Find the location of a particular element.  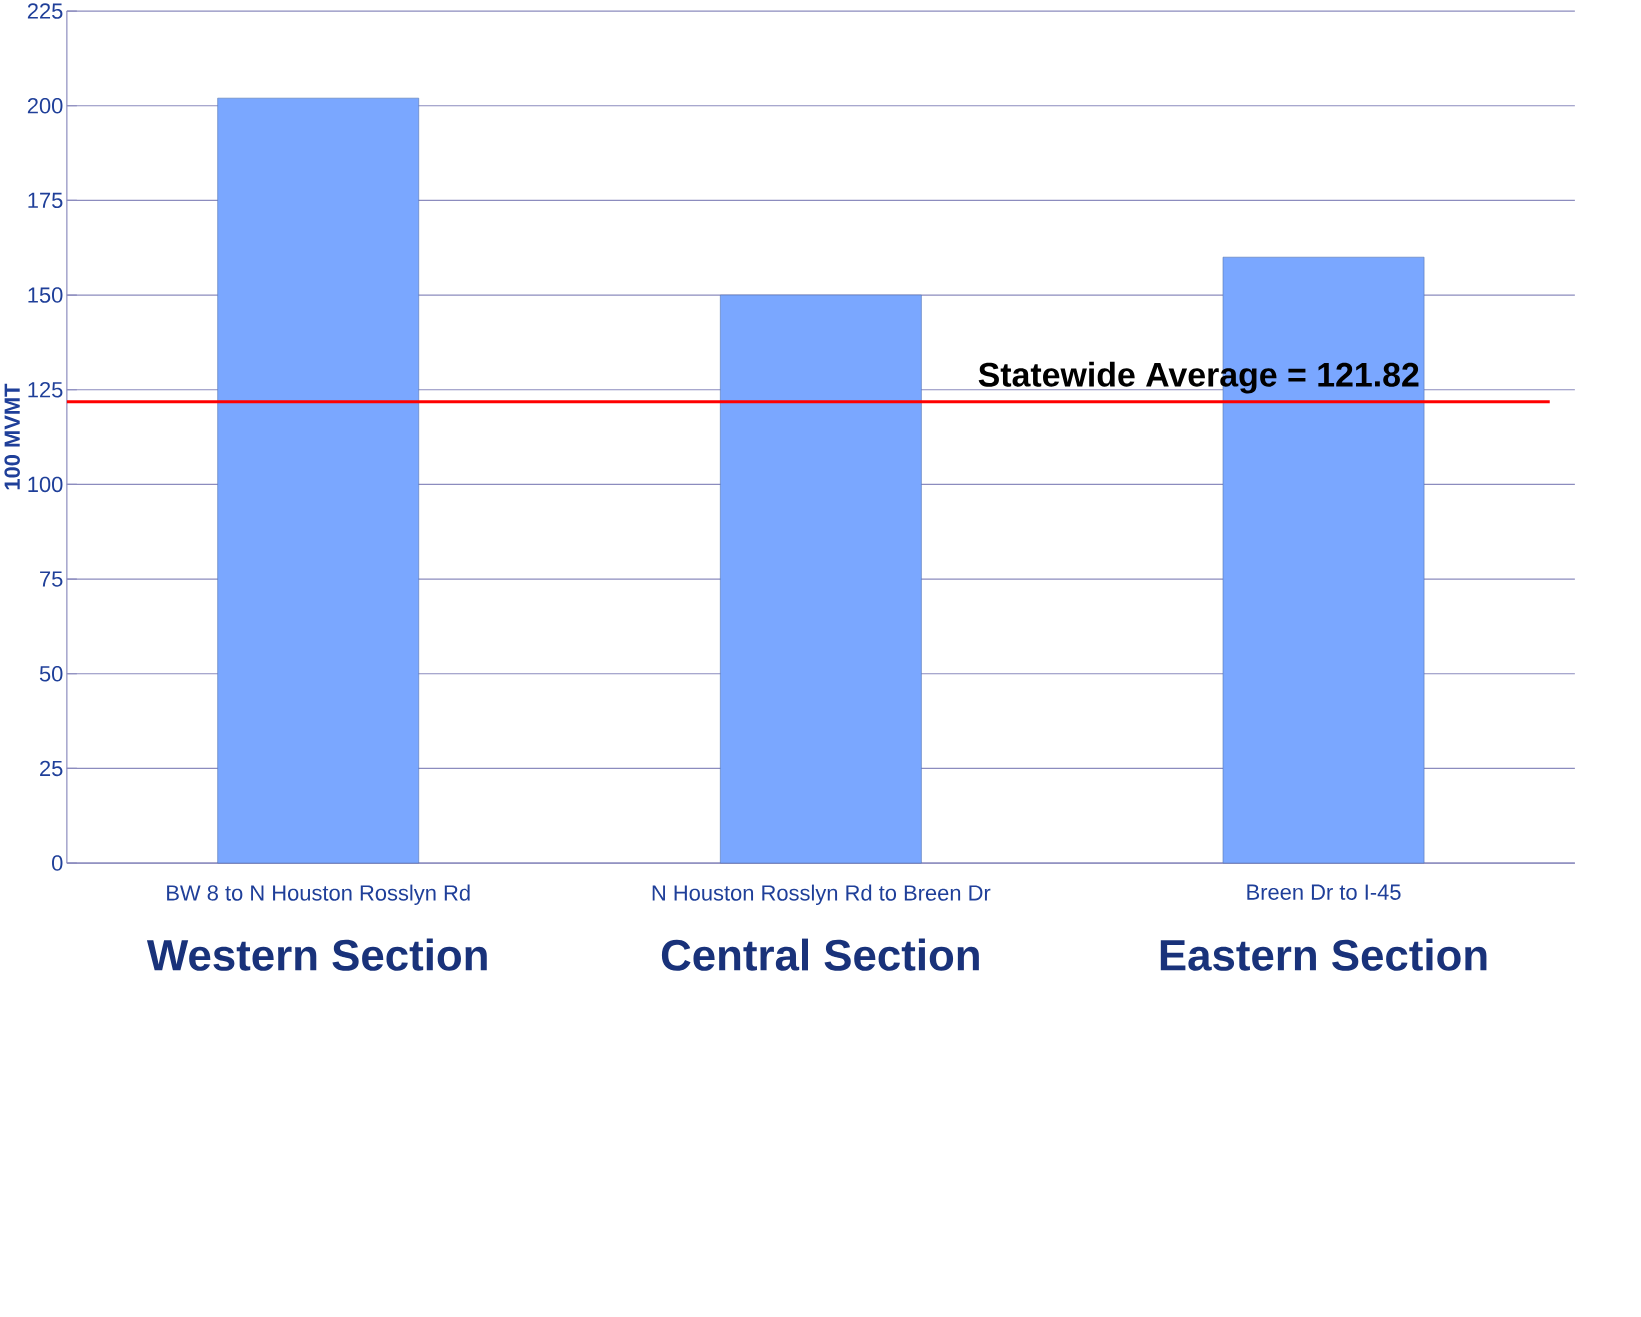

y-tick-label: 100 is located at coordinates (45, 484).